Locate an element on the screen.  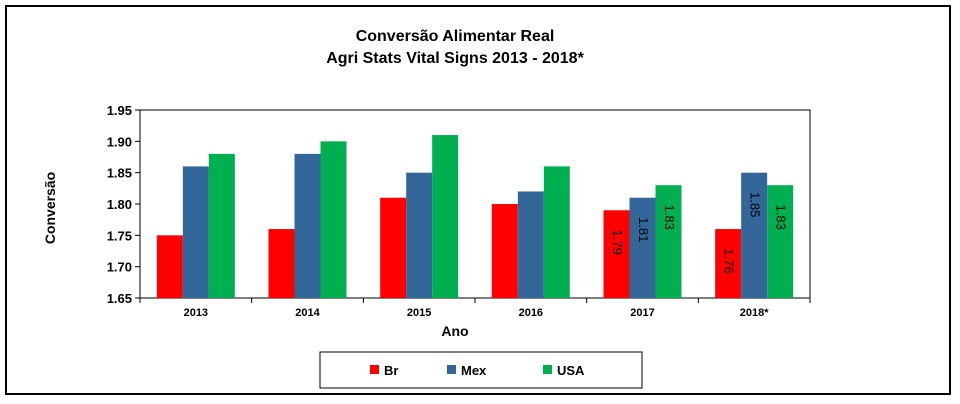
y-tick-label: 1.70 is located at coordinates (119, 267).